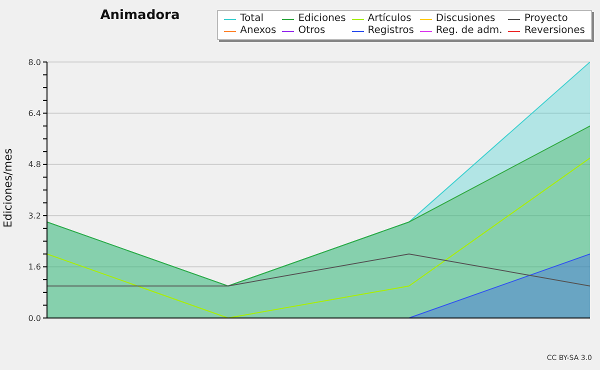  What do you see at coordinates (554, 31) in the screenshot?
I see `legend-label: Reversiones` at bounding box center [554, 31].